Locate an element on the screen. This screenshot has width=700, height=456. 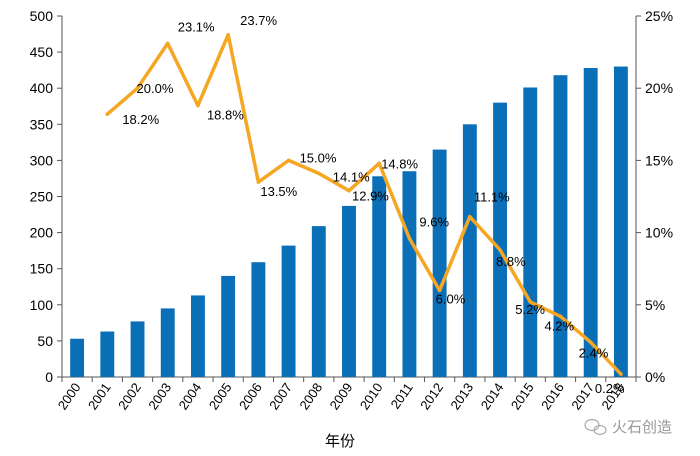
left-tick-label: 400 is located at coordinates (42, 88).